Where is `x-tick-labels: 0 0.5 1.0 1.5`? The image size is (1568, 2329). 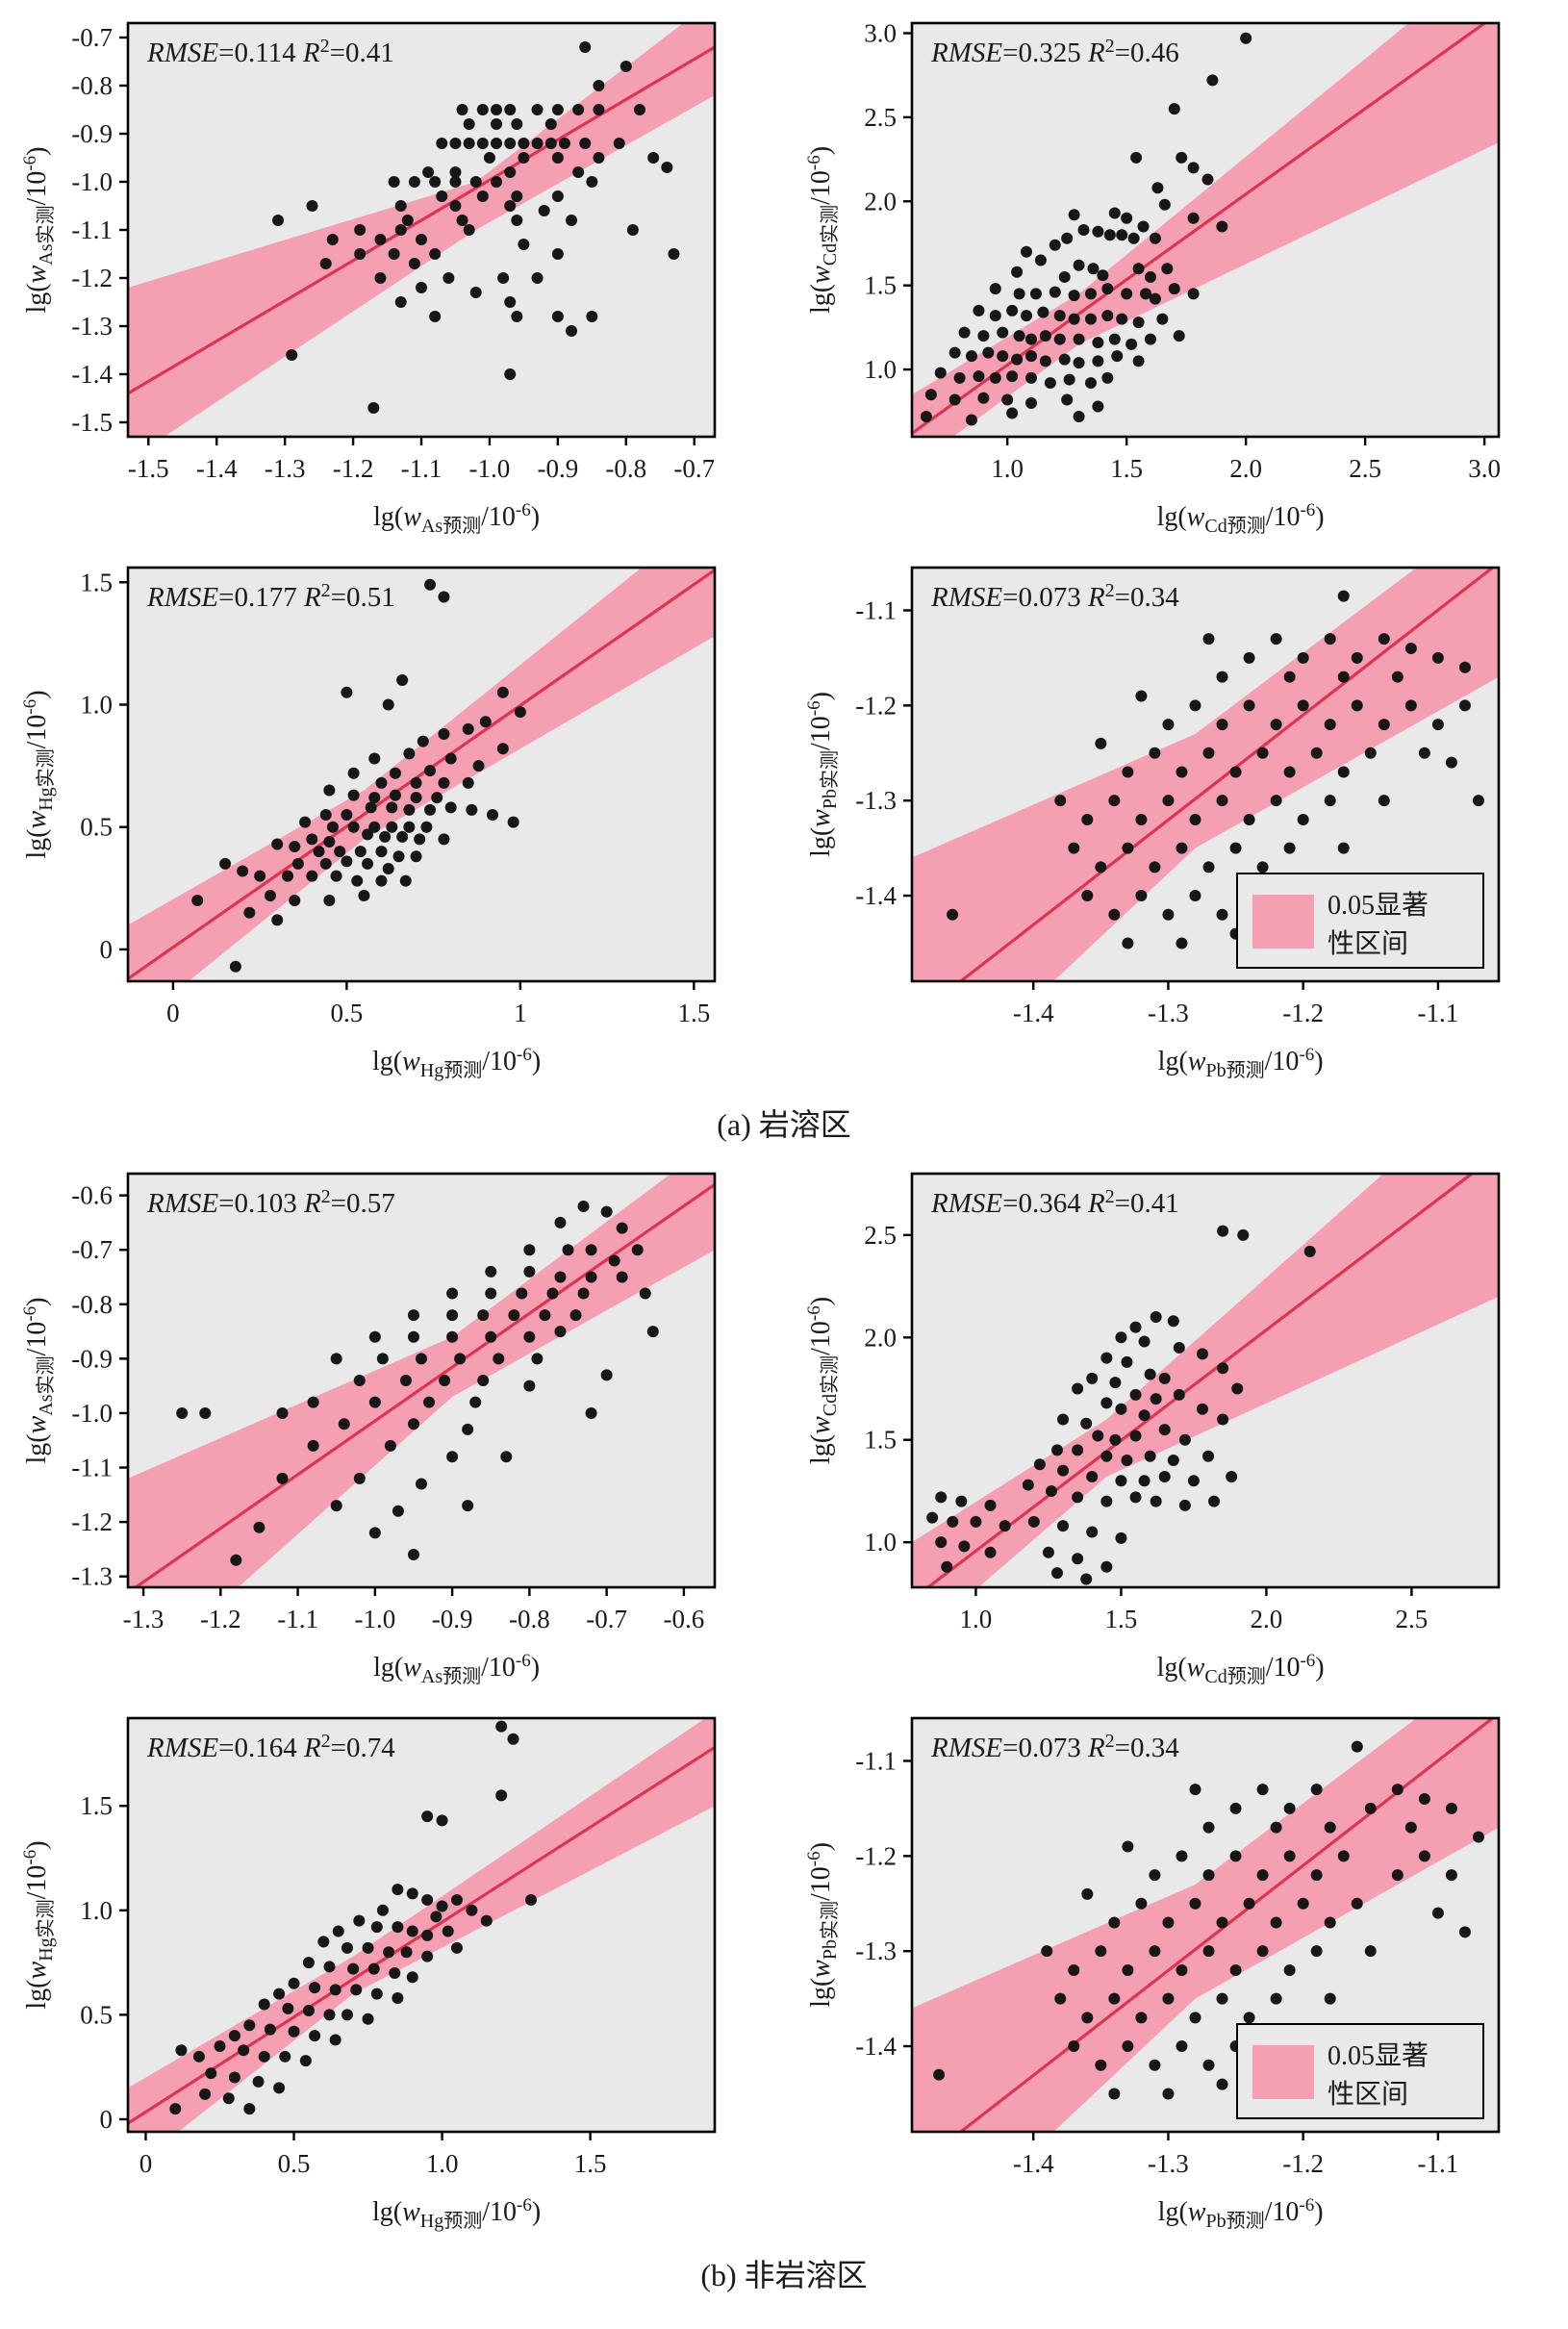 x-tick-labels: 0 0.5 1.0 1.5 is located at coordinates (372, 2163).